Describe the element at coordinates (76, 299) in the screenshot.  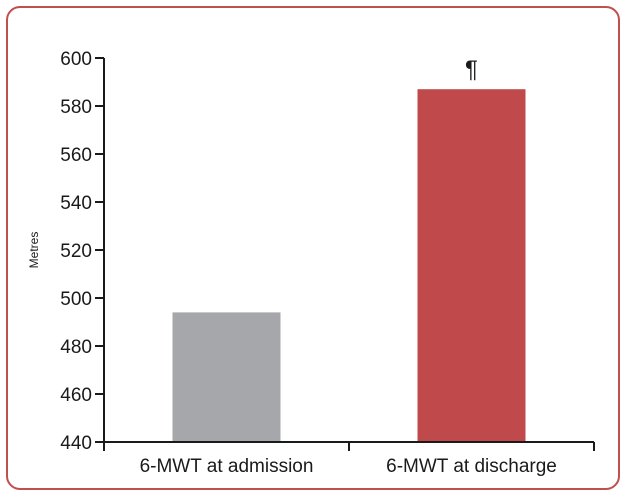
I see `y-tick-label: 500` at that location.